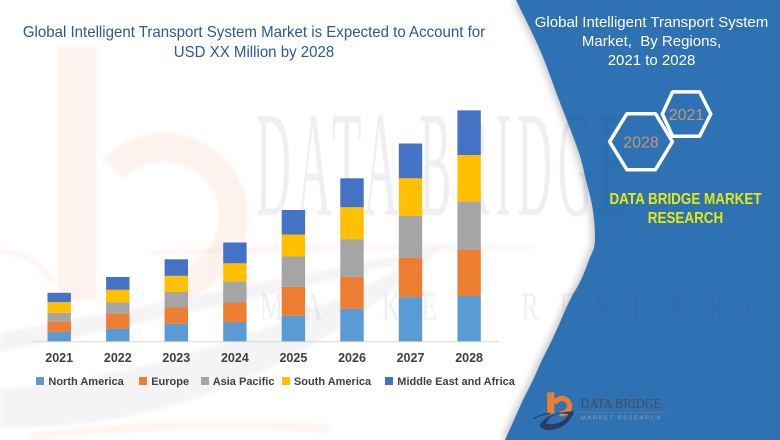  I want to click on svg-text: 2028, so click(641, 143).